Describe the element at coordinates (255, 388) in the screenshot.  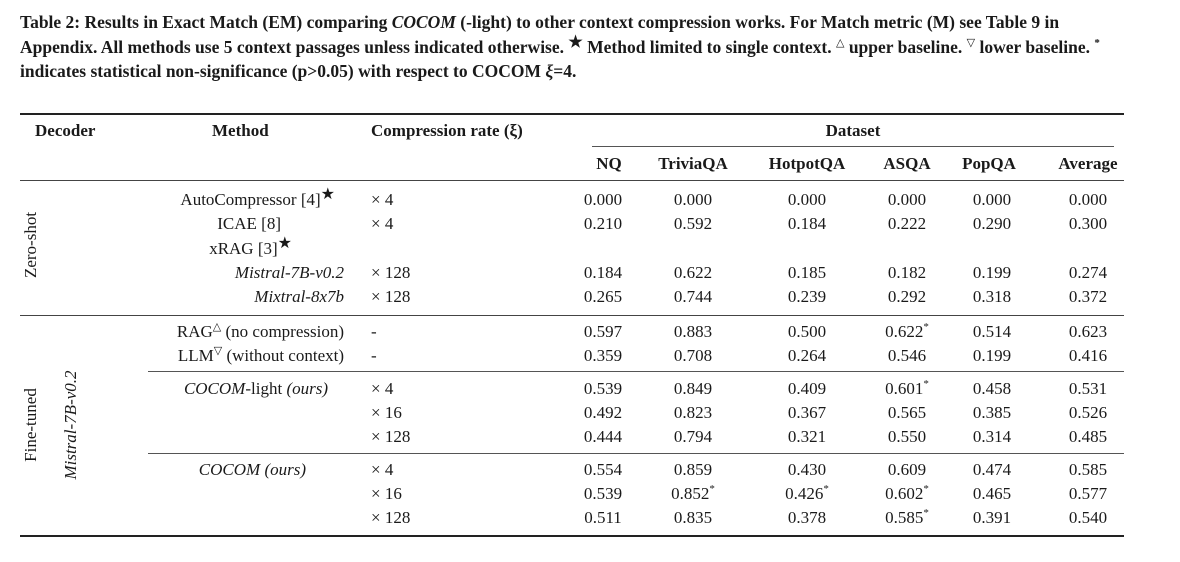
I see `method-cocom-light: COCOM-light (ours)` at that location.